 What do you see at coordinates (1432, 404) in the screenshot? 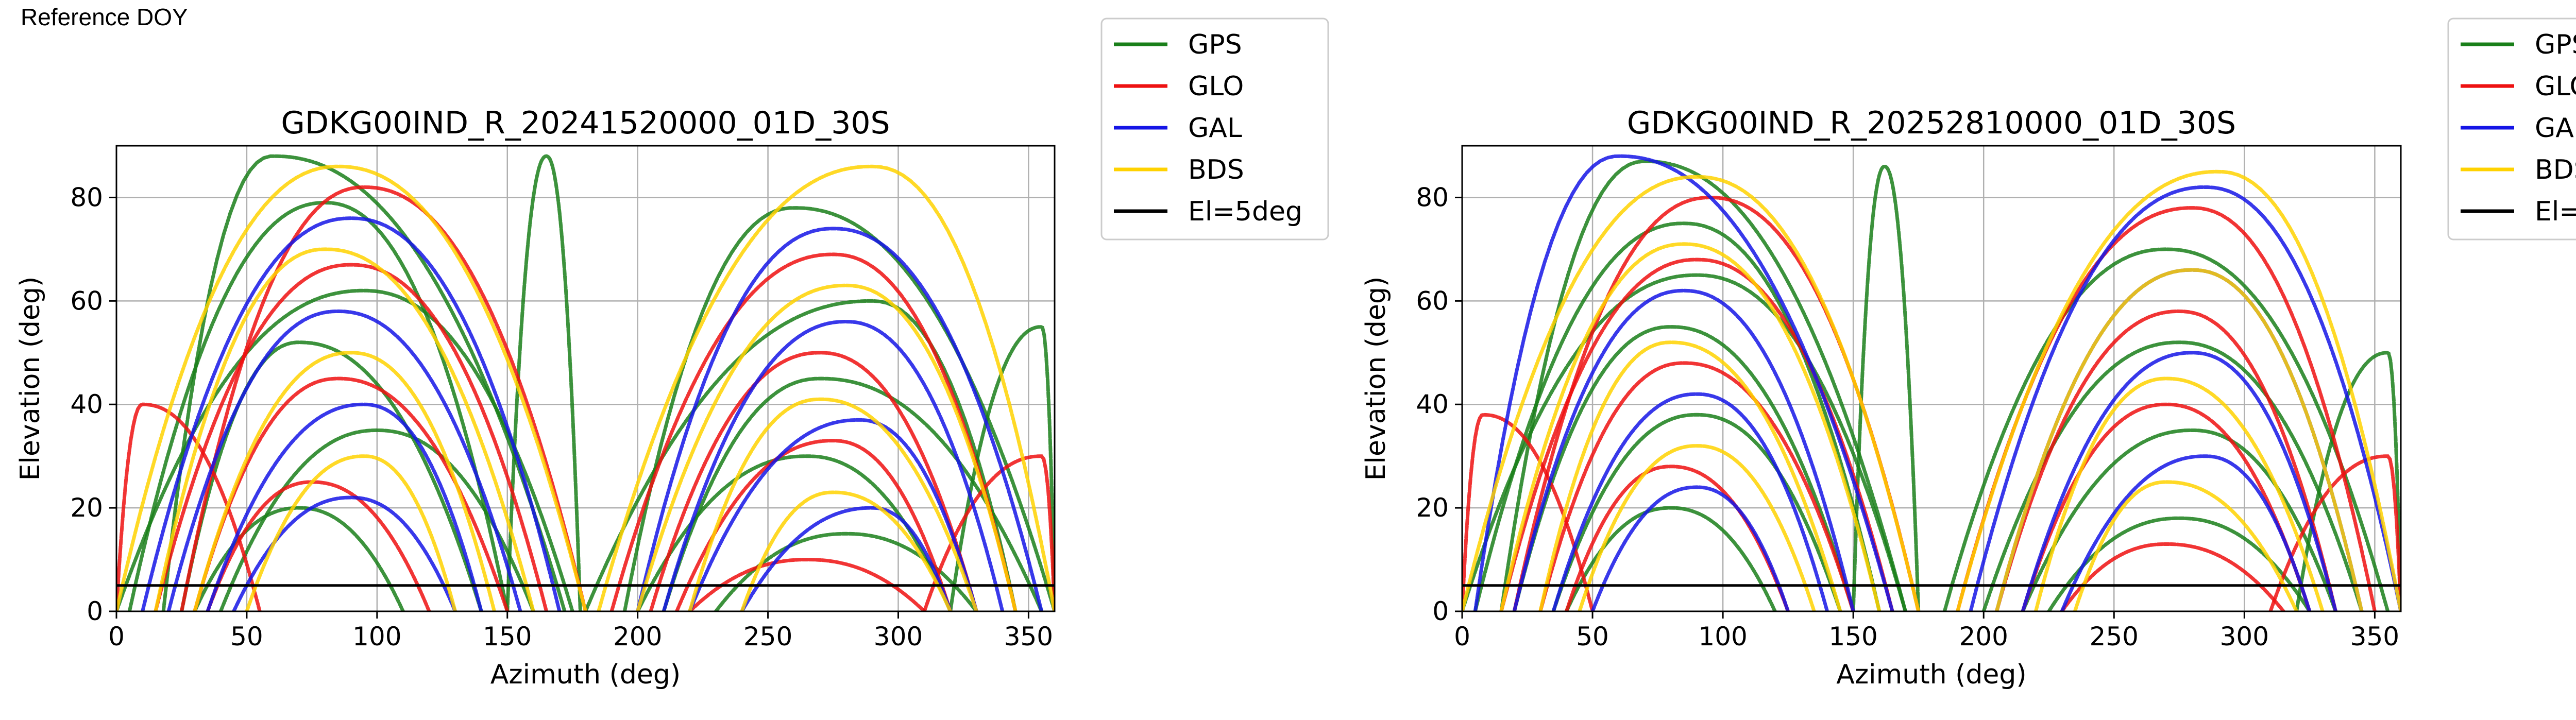
I see `y-tick-label: 40` at bounding box center [1432, 404].